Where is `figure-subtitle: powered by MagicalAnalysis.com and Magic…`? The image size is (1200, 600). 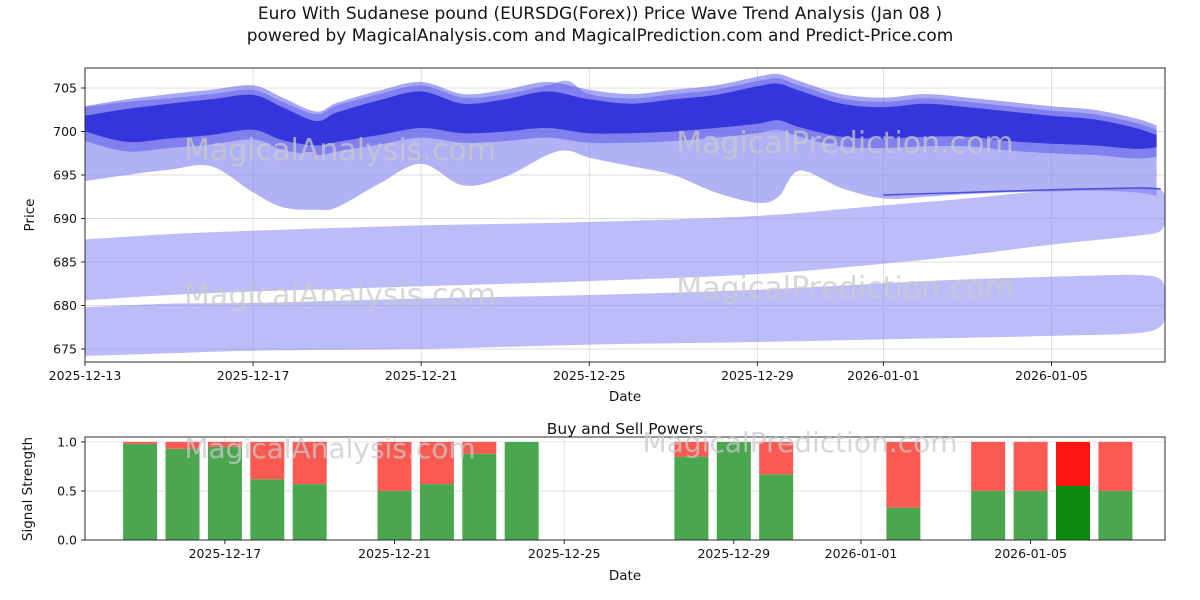 figure-subtitle: powered by MagicalAnalysis.com and Magic… is located at coordinates (600, 36).